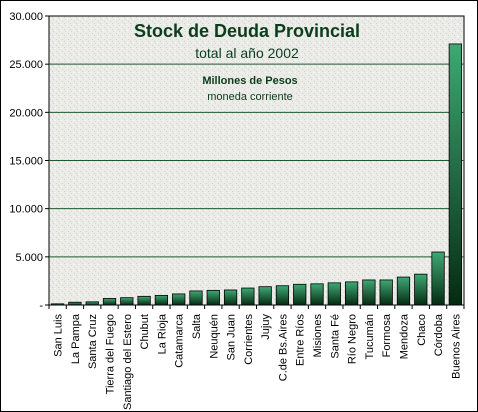  What do you see at coordinates (162, 333) in the screenshot?
I see `x-tick-label: La Rioja` at bounding box center [162, 333].